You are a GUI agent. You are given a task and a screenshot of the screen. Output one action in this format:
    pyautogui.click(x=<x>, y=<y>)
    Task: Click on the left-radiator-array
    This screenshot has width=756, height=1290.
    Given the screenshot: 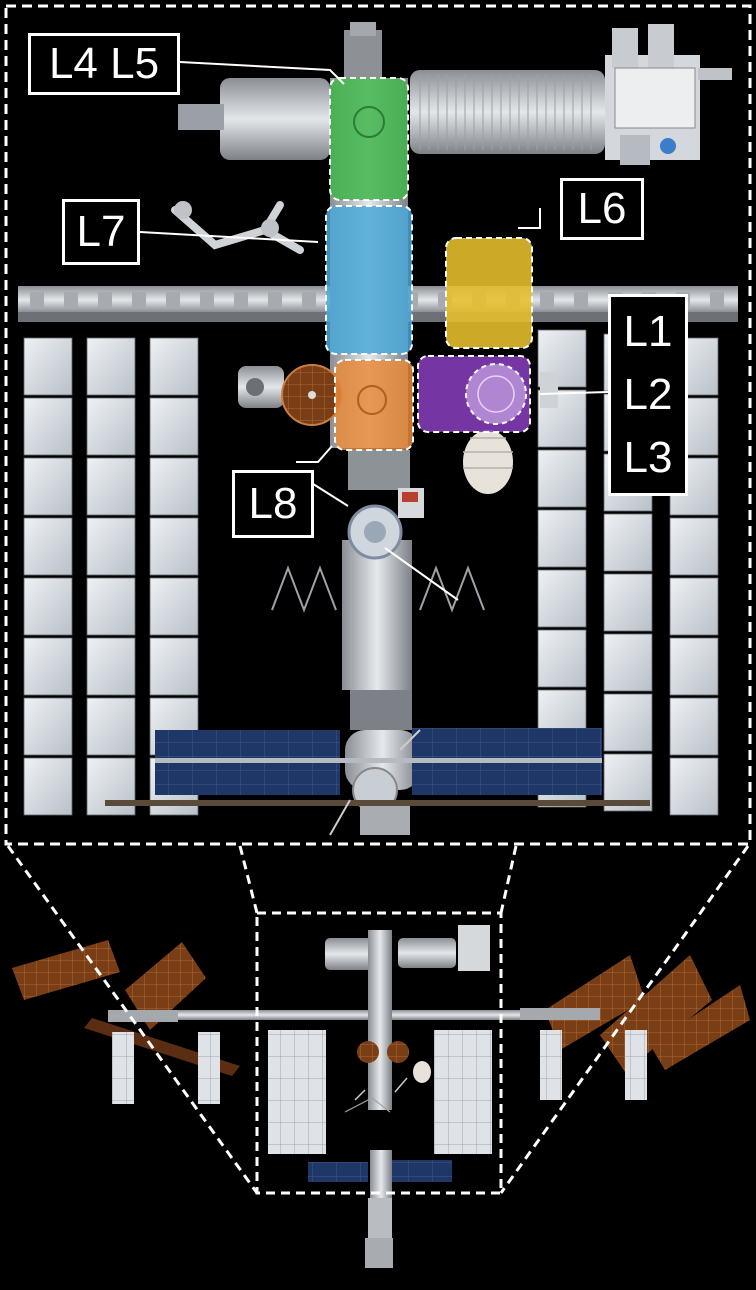 What is the action you would take?
    pyautogui.click(x=111, y=576)
    